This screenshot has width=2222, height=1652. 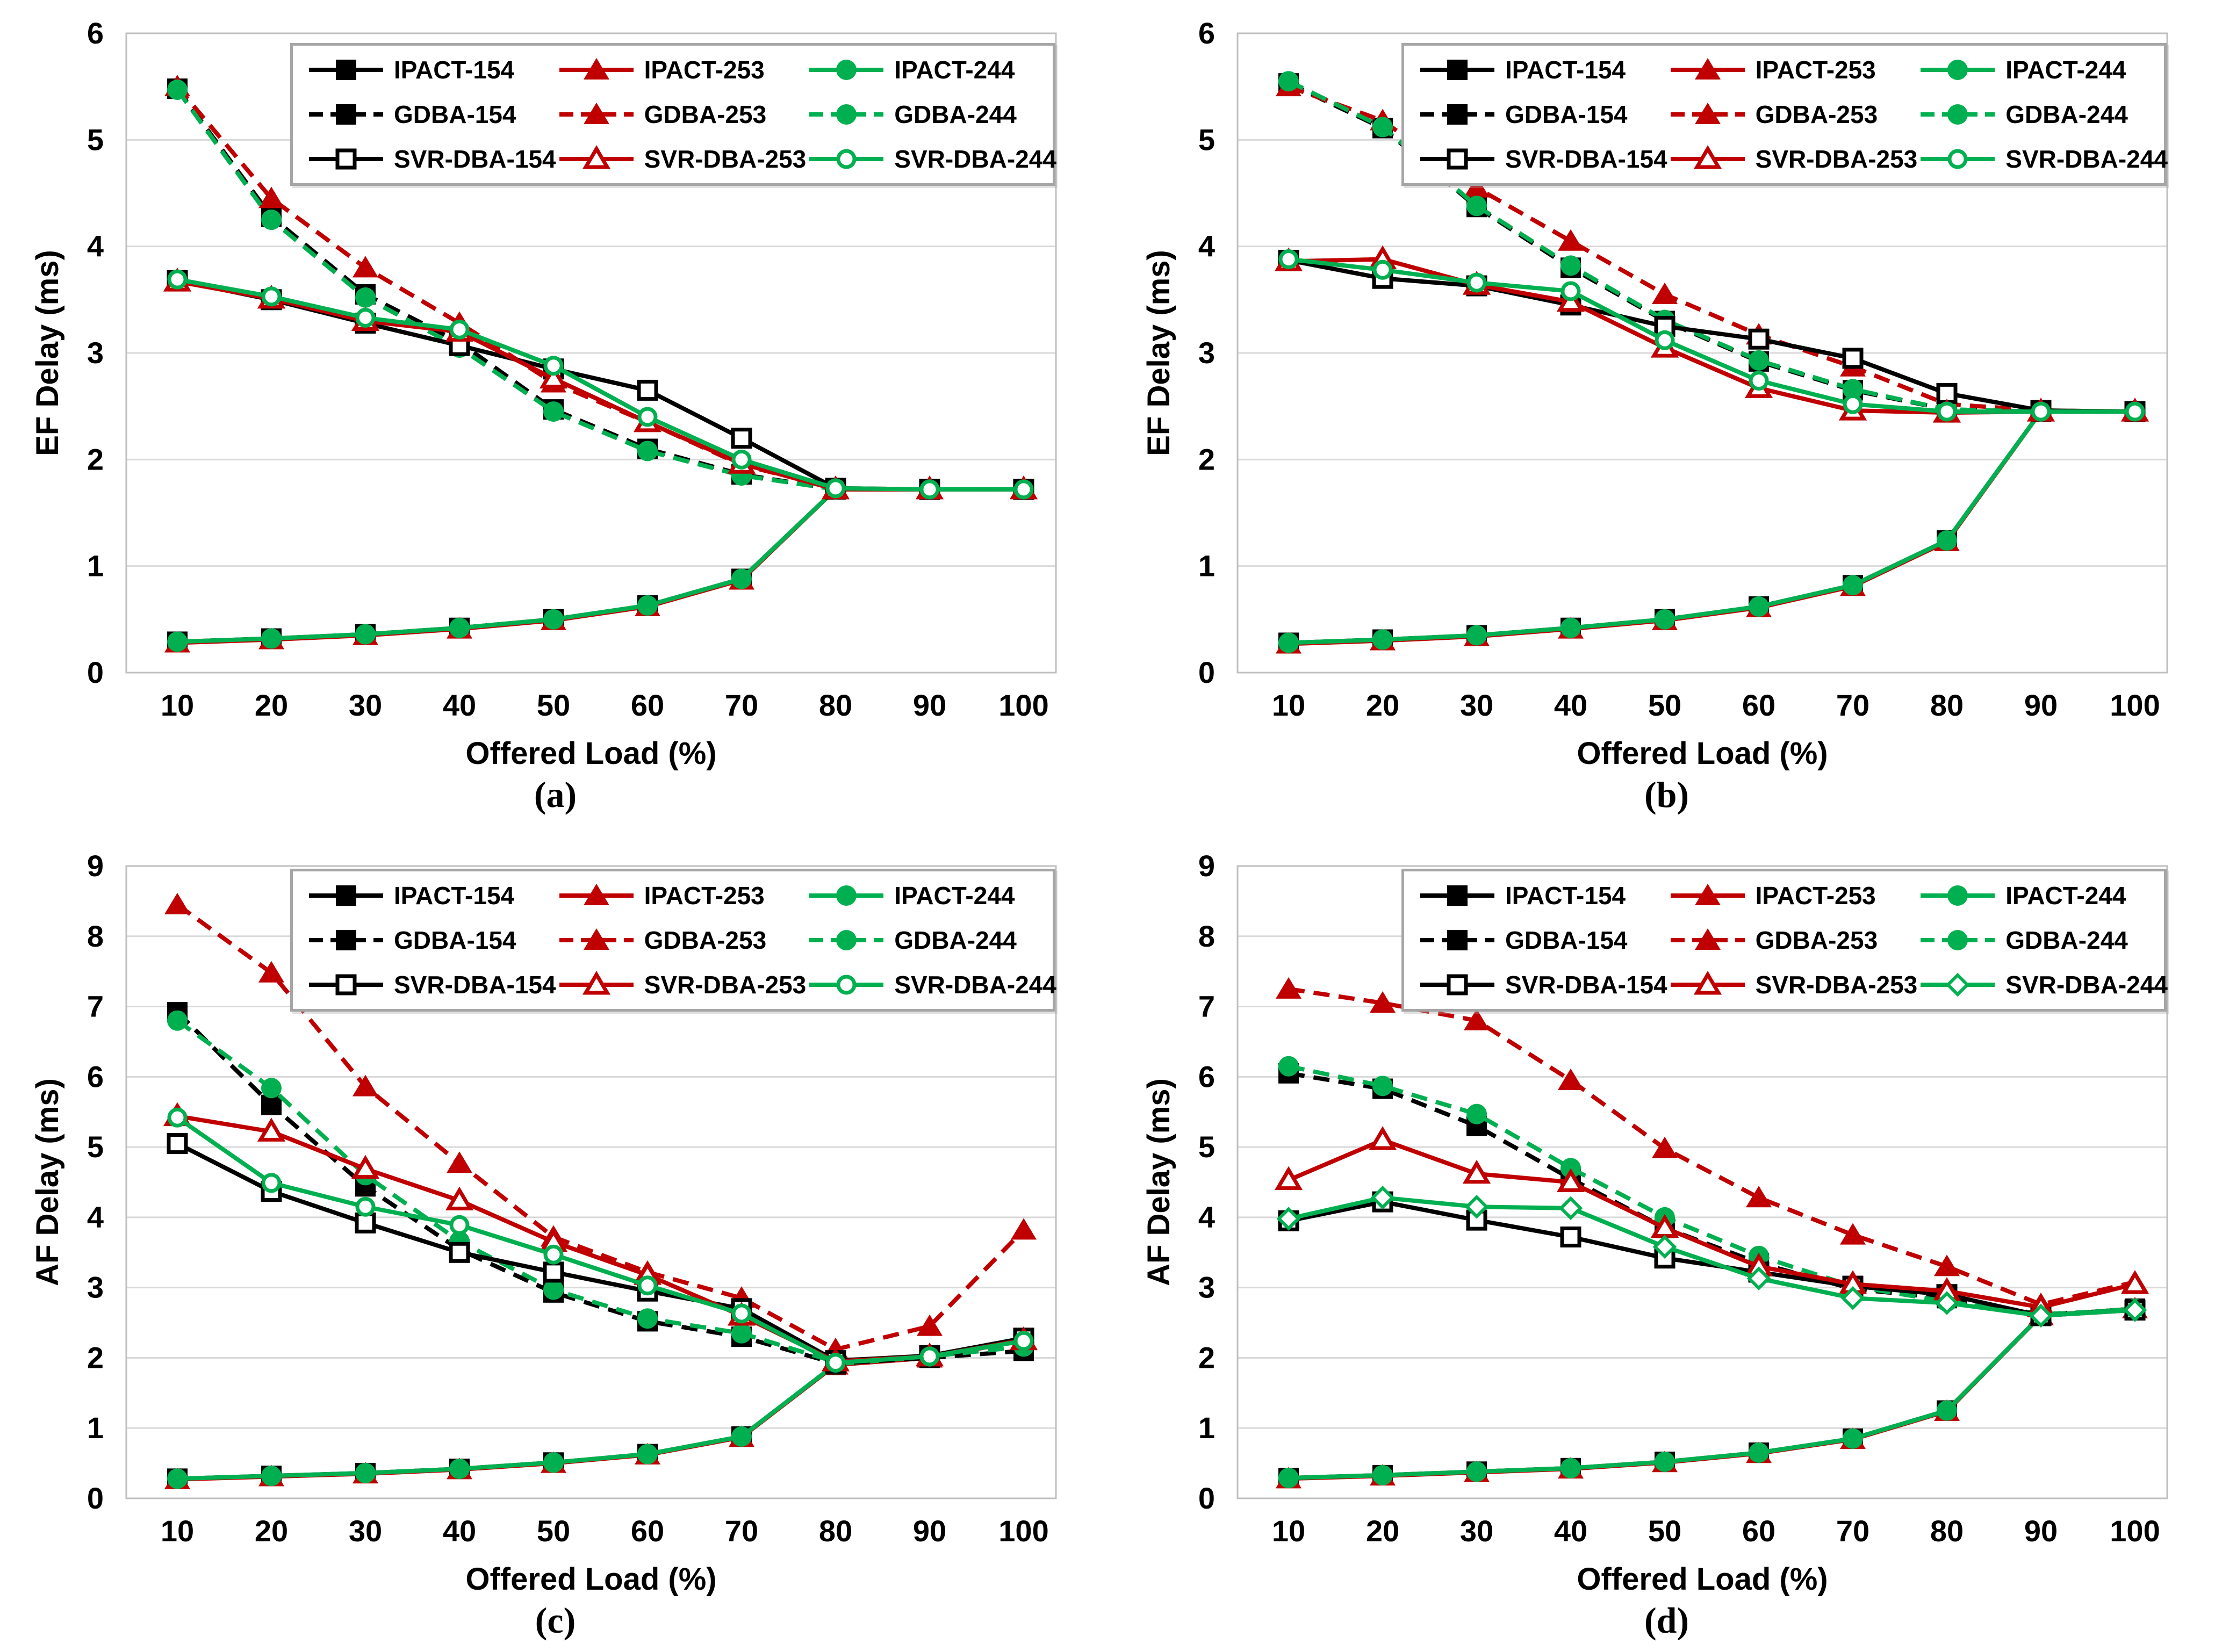 I want to click on legend-label: GDBA-244, so click(x=2066, y=114).